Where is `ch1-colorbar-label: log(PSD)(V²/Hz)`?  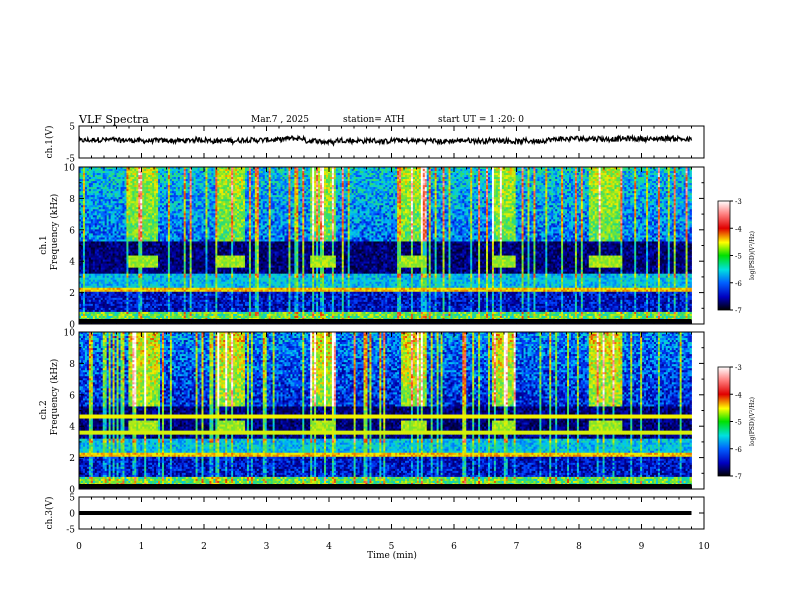
ch1-colorbar-label: log(PSD)(V²/Hz) is located at coordinates (752, 255).